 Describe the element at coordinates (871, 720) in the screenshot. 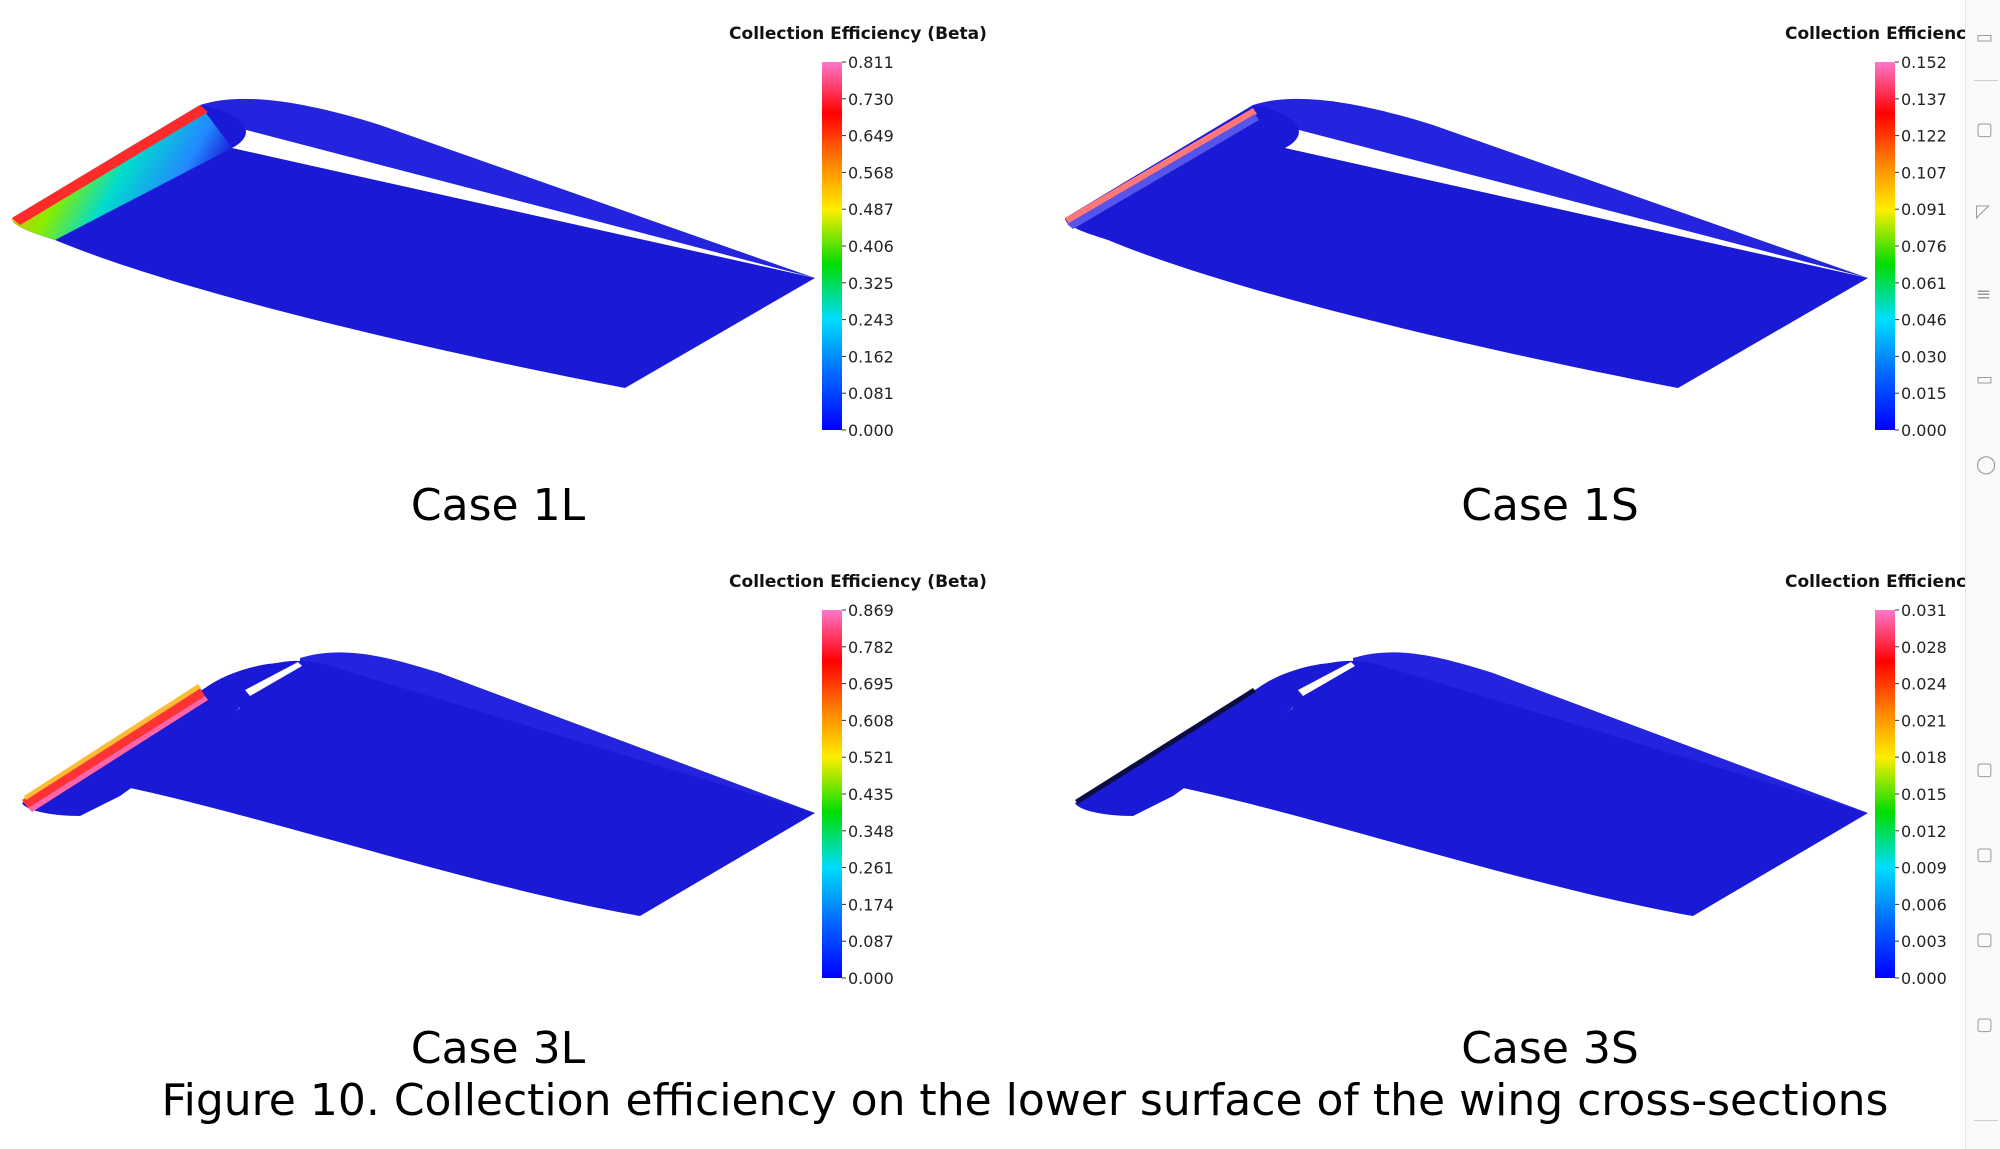

I see `colorbar-tick-label: 0.608` at that location.